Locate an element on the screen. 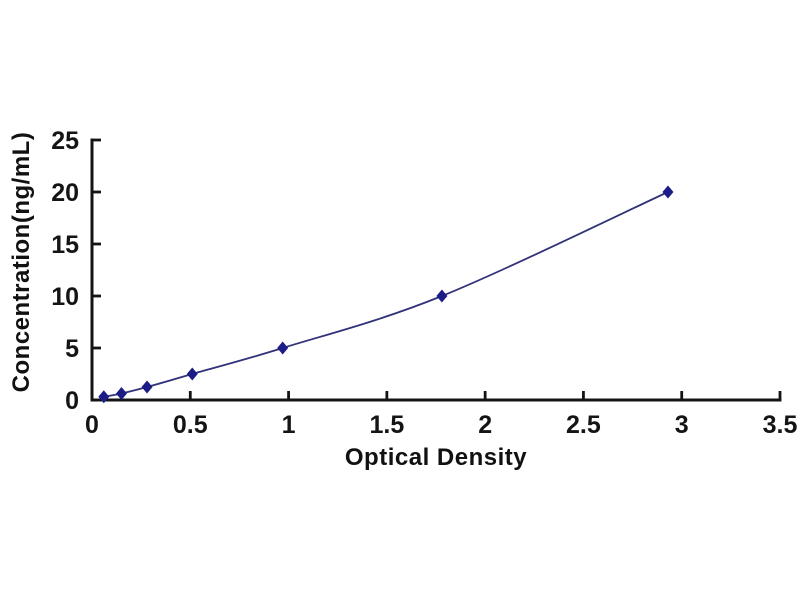  y-axis-title: Concentration(ng/mL) is located at coordinates (21, 262).